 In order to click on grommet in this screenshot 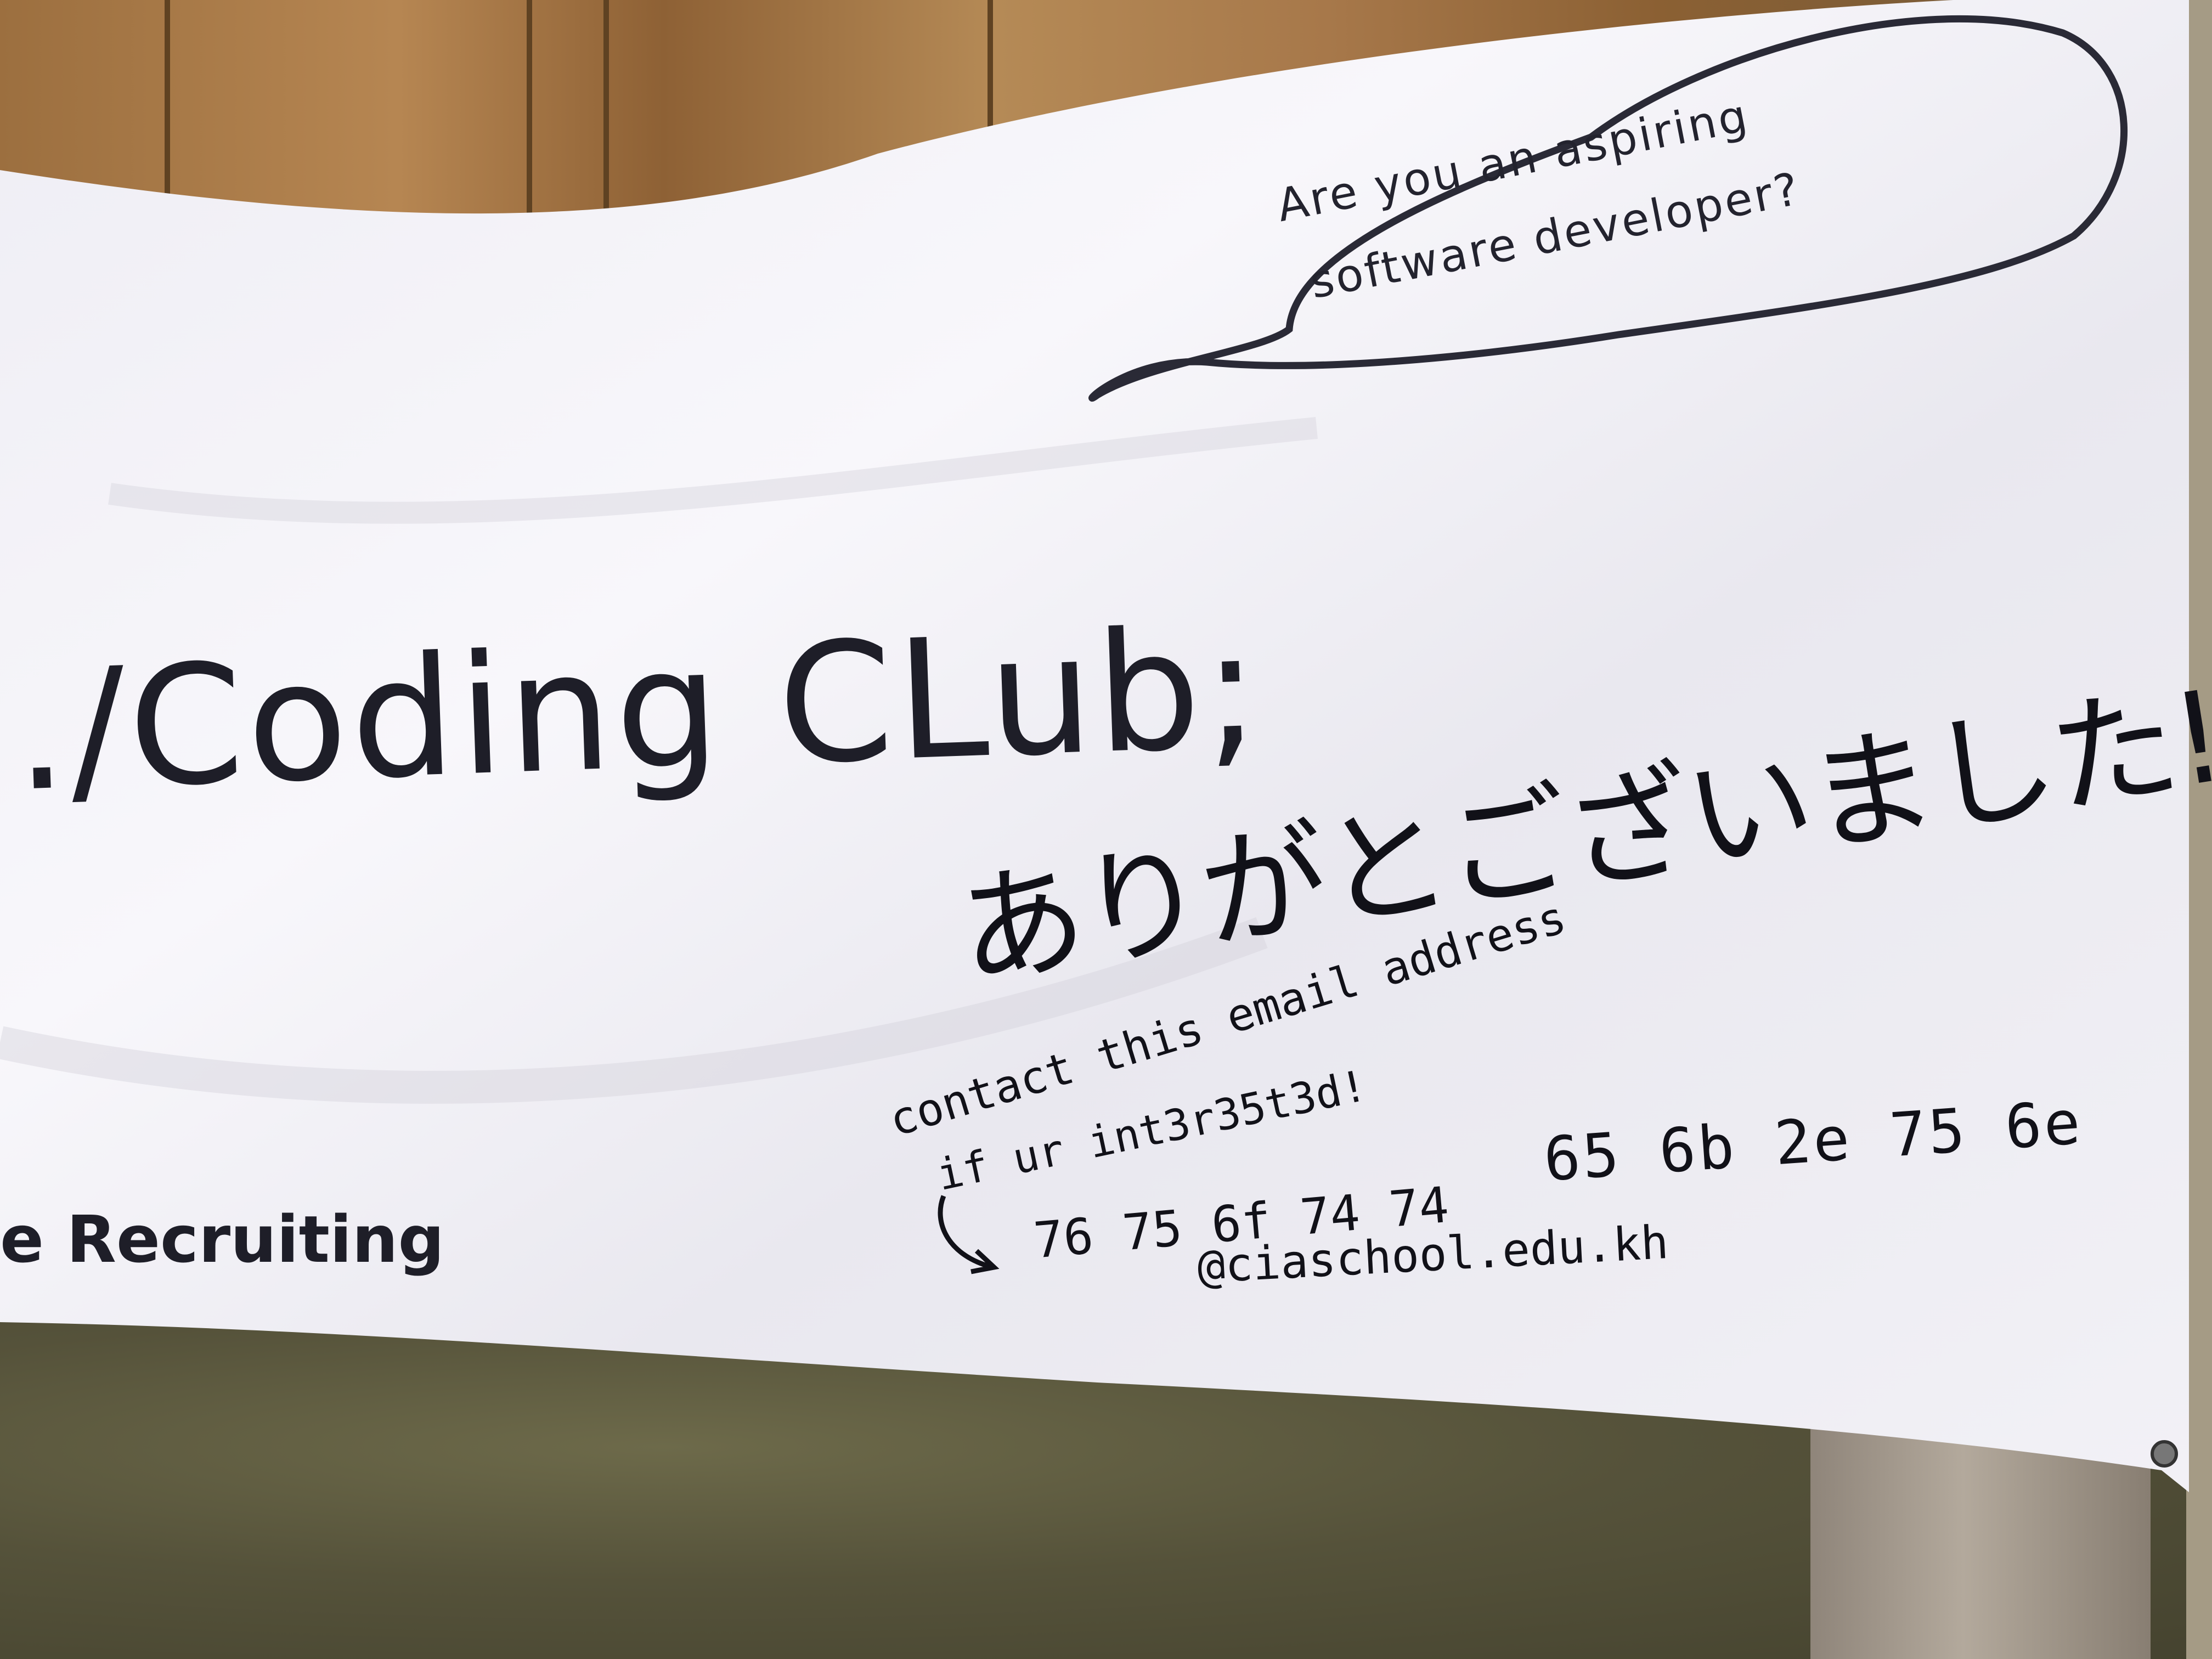, I will do `click(2164, 1454)`.